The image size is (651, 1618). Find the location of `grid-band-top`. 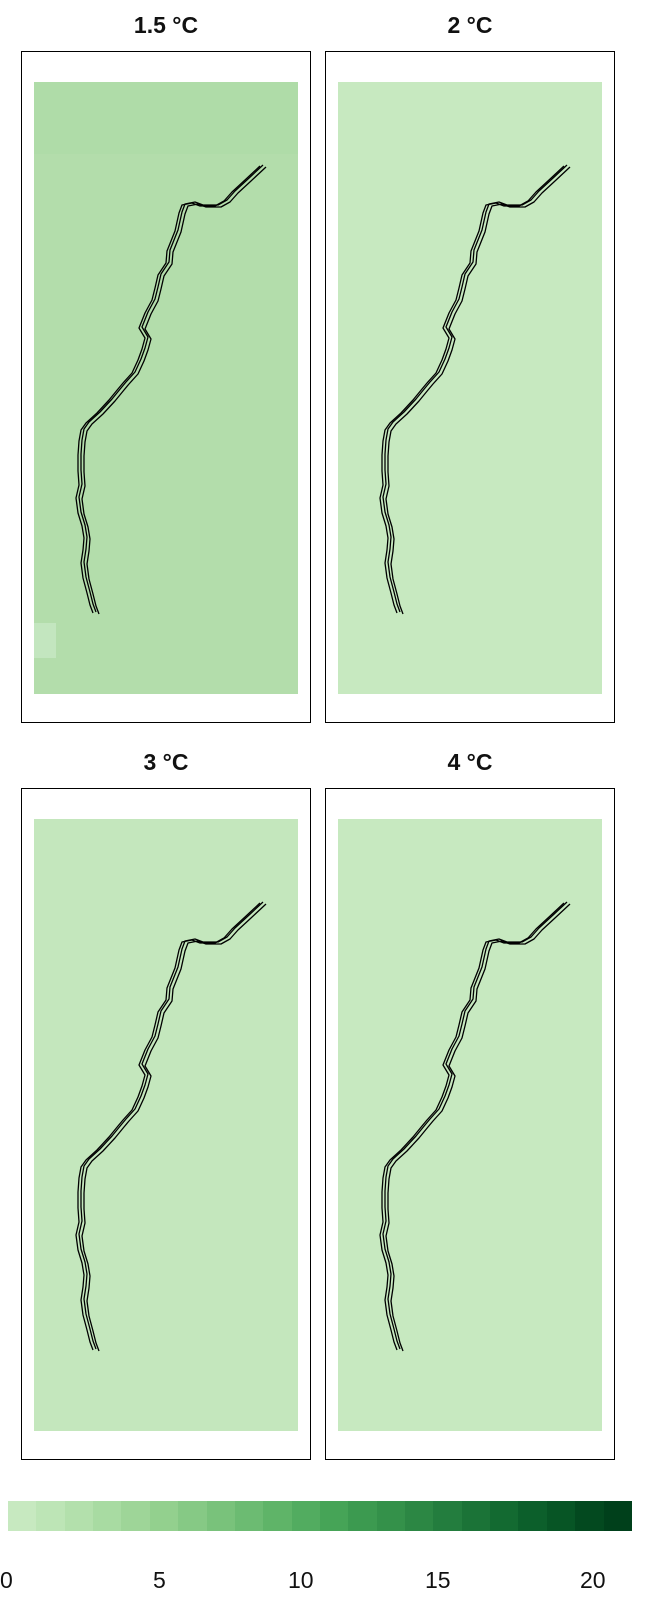

grid-band-top is located at coordinates (166, 118).